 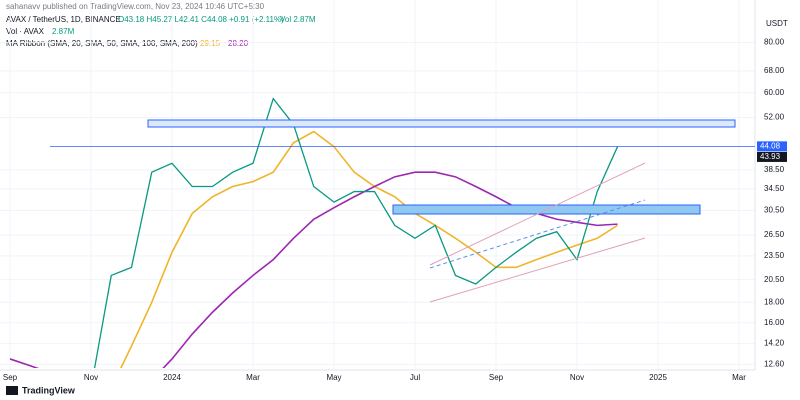 I want to click on y-tick-label: 38.50, so click(x=774, y=169).